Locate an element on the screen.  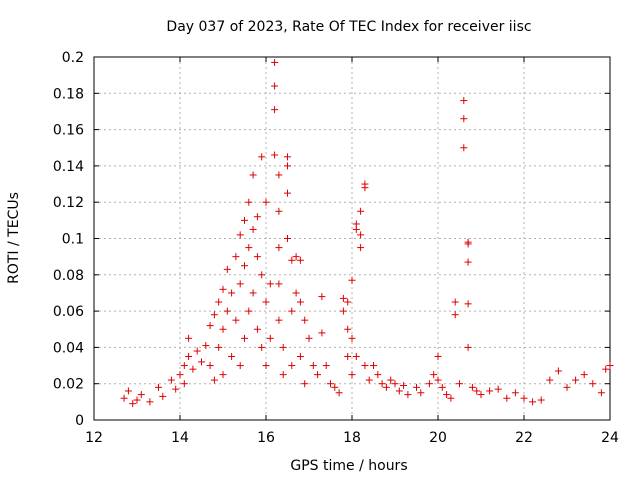
y-tick-label: 0.1 is located at coordinates (73, 240).